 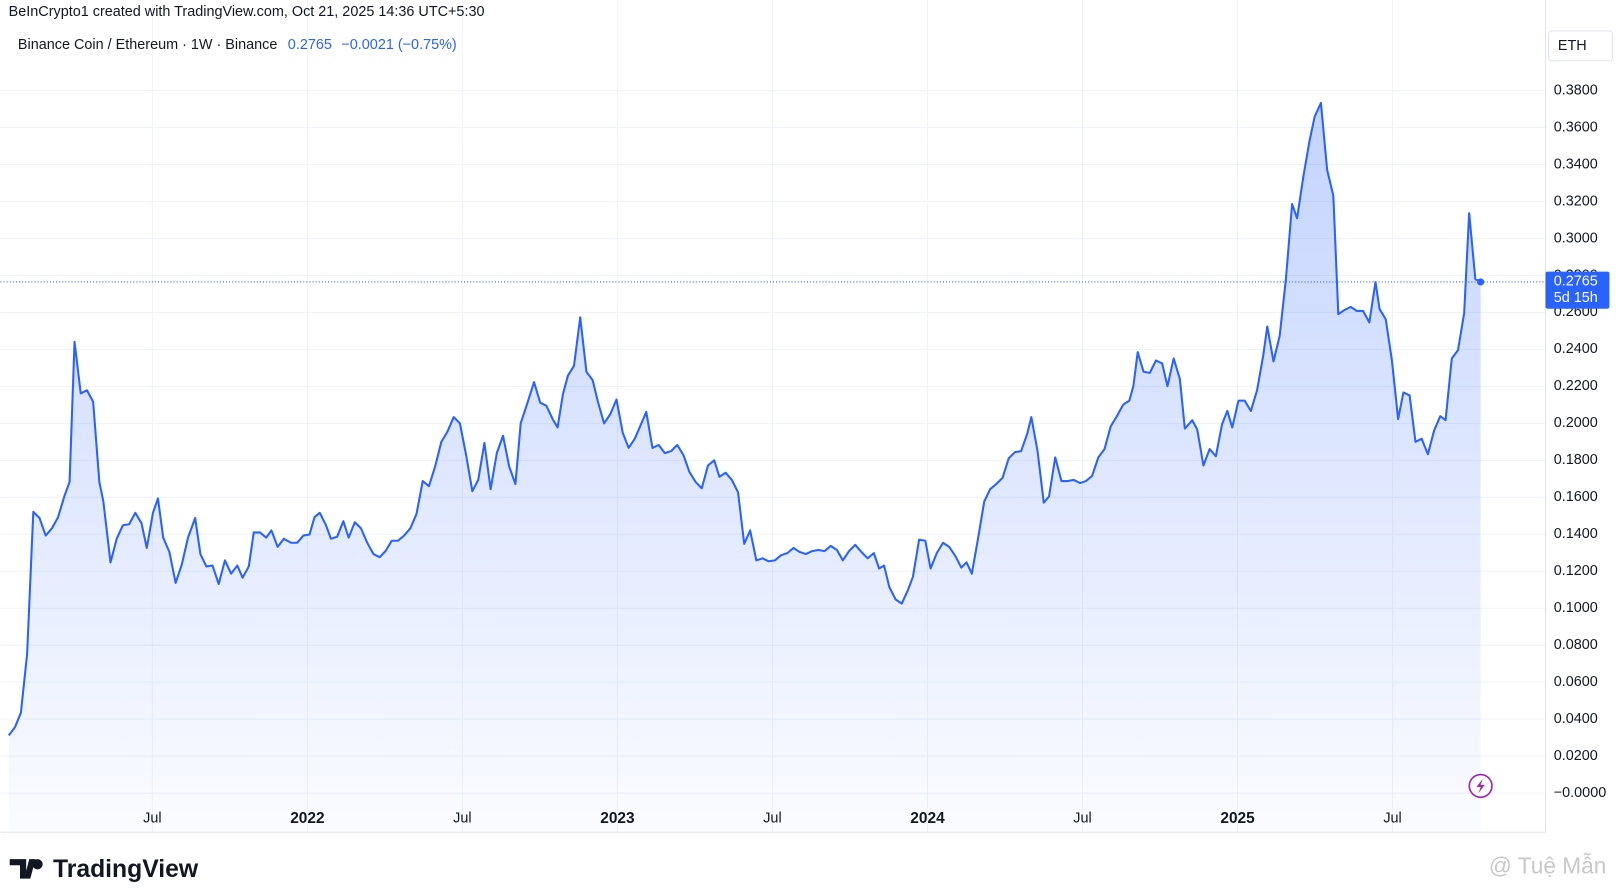 I want to click on y-tick-label: 0.3200, so click(x=1576, y=201).